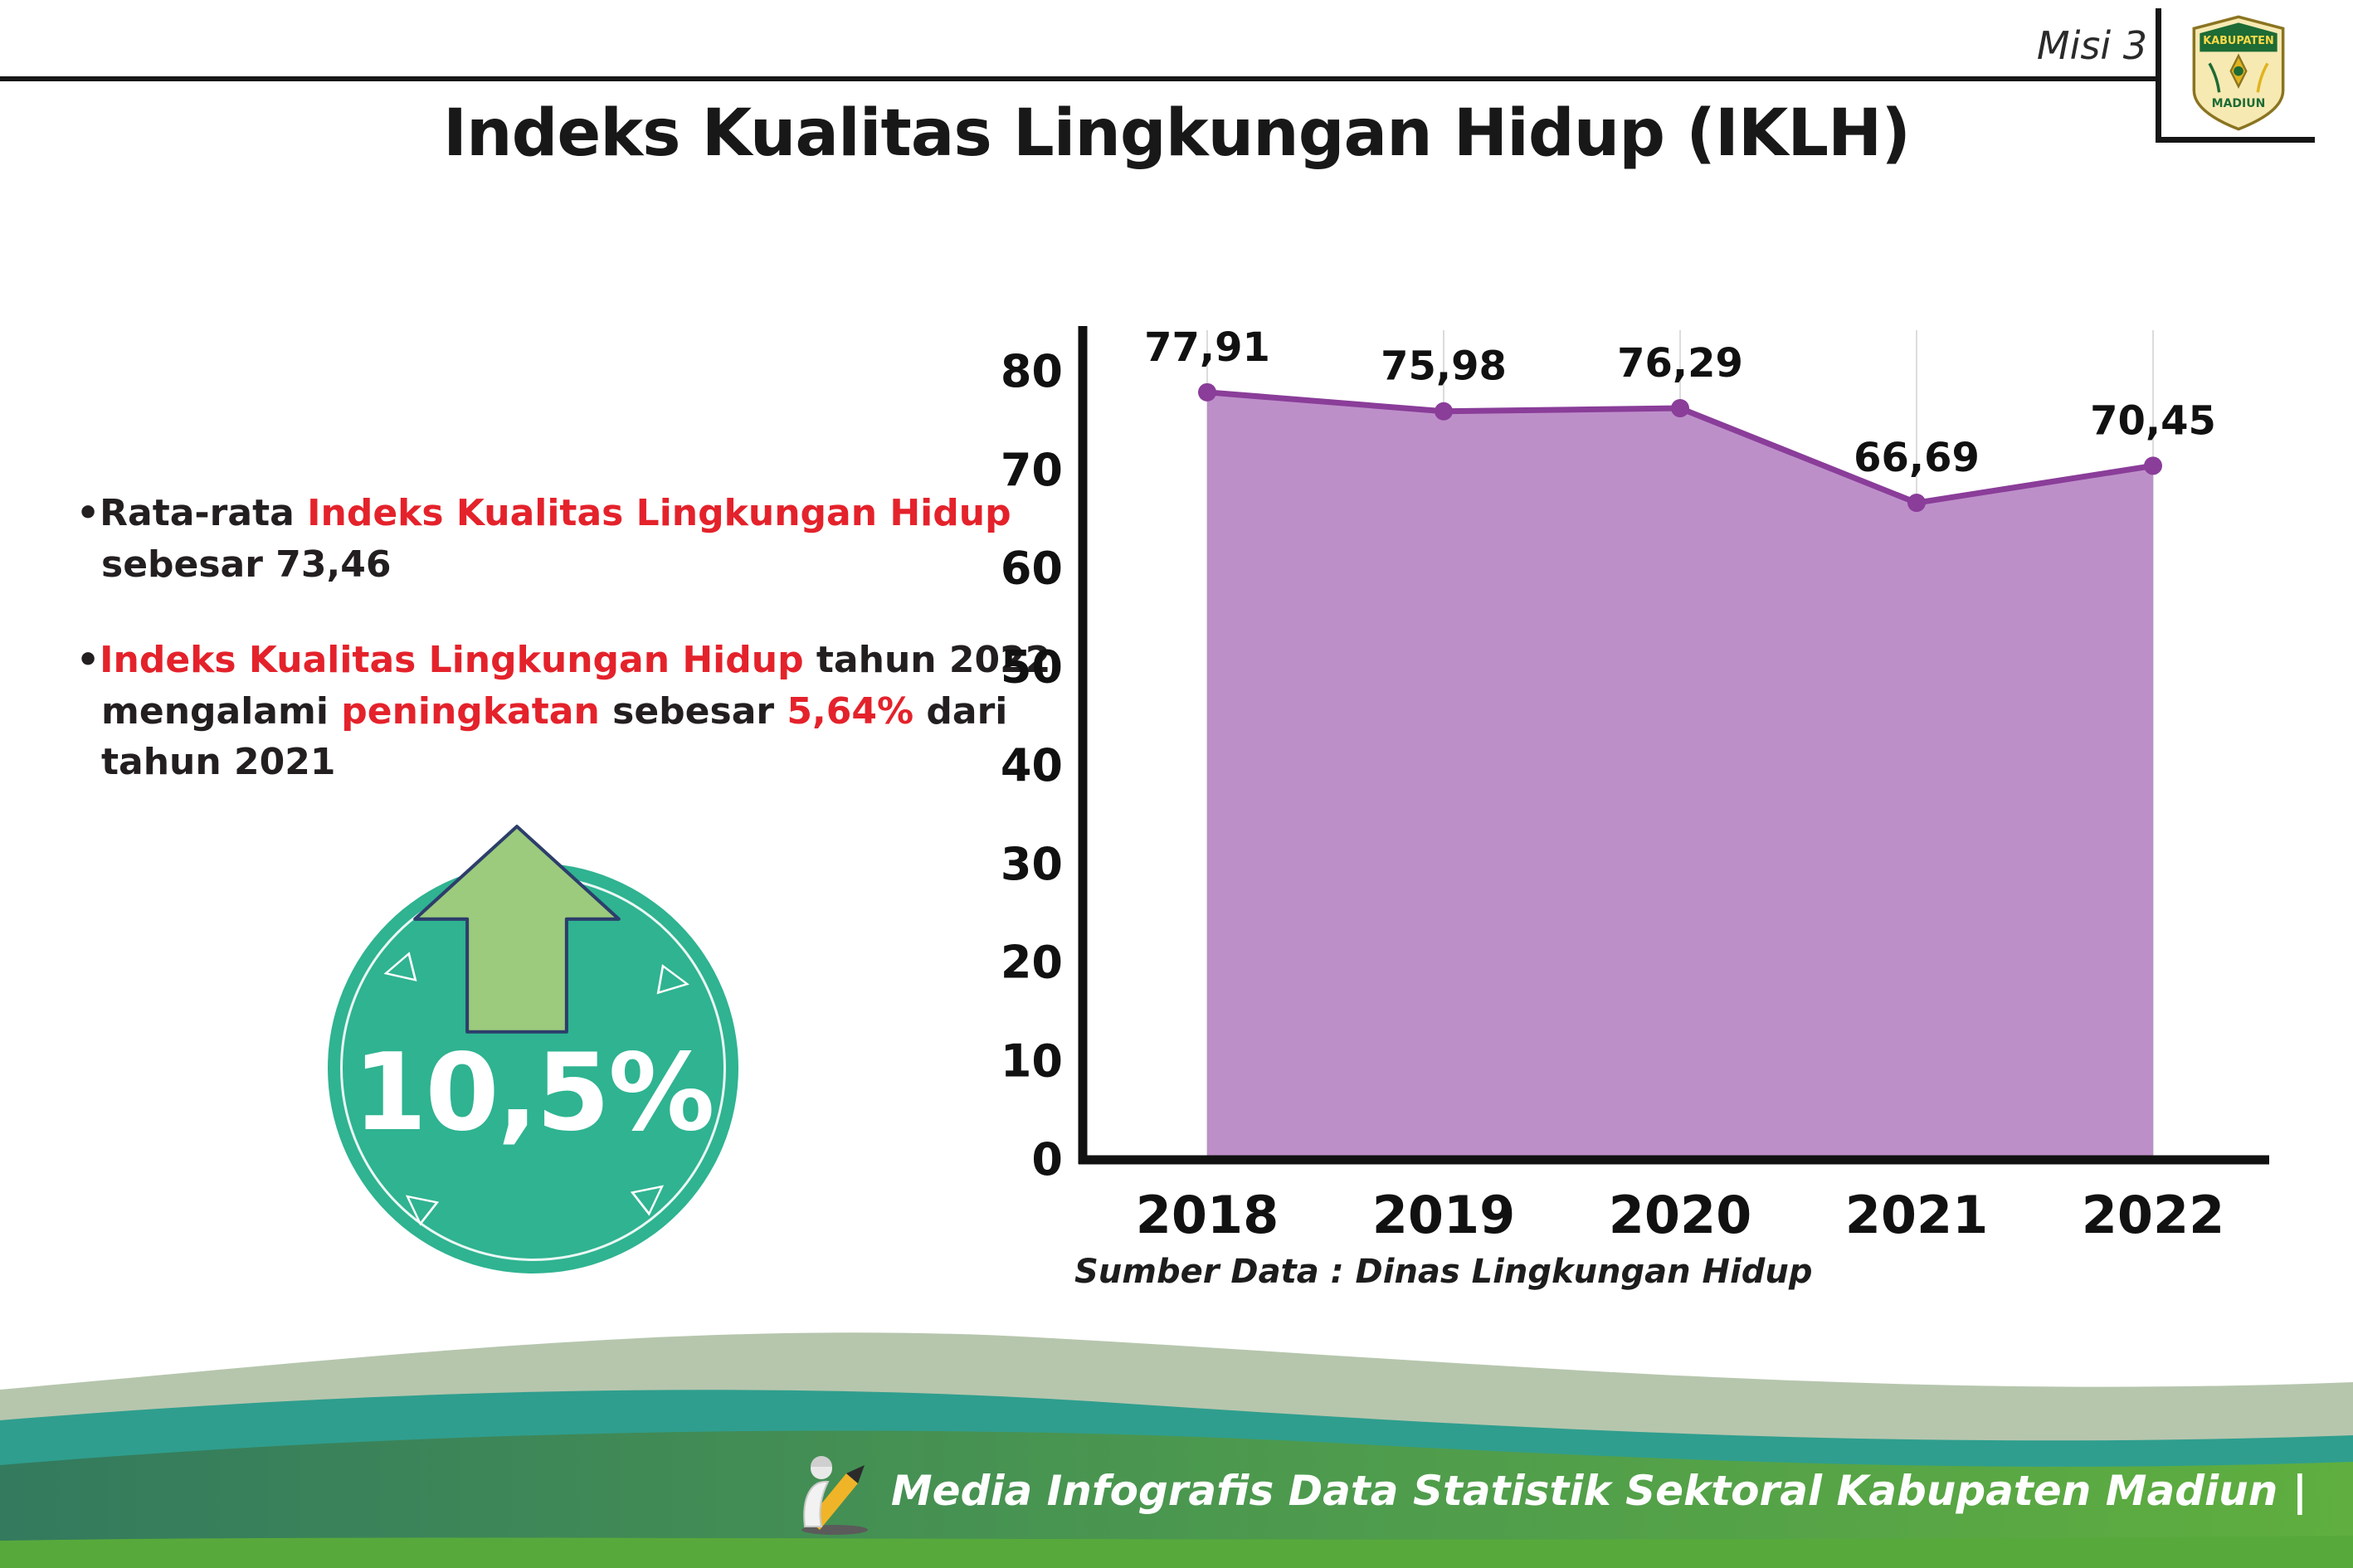 Image resolution: width=2353 pixels, height=1568 pixels. What do you see at coordinates (246, 564) in the screenshot?
I see `bullet-run: sebesar 73,46` at bounding box center [246, 564].